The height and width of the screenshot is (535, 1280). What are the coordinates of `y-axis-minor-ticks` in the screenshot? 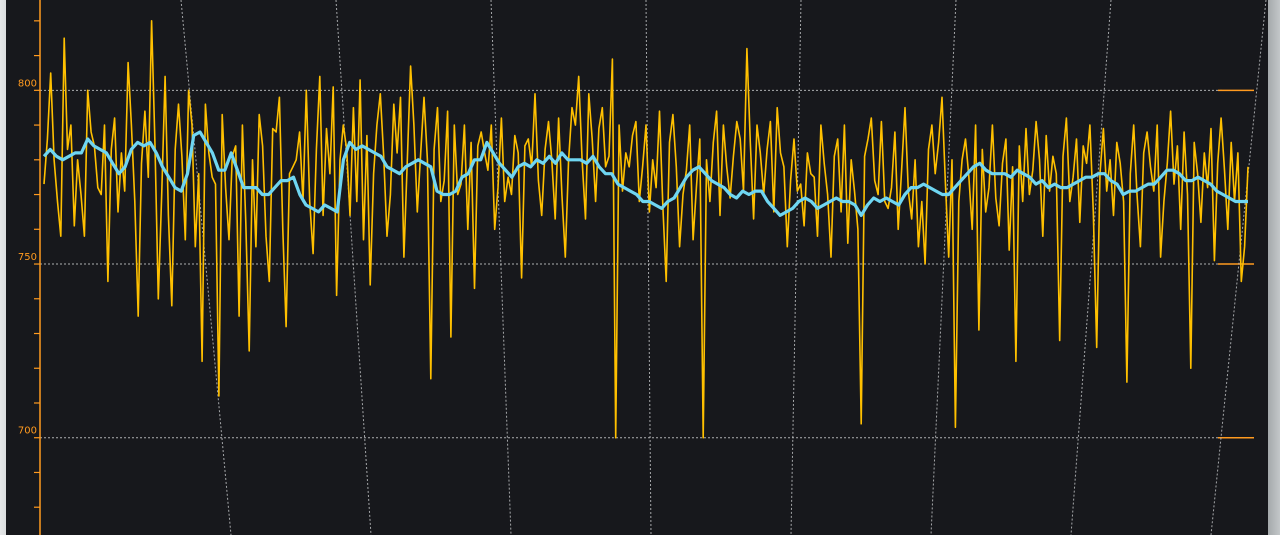 It's located at (37, 264).